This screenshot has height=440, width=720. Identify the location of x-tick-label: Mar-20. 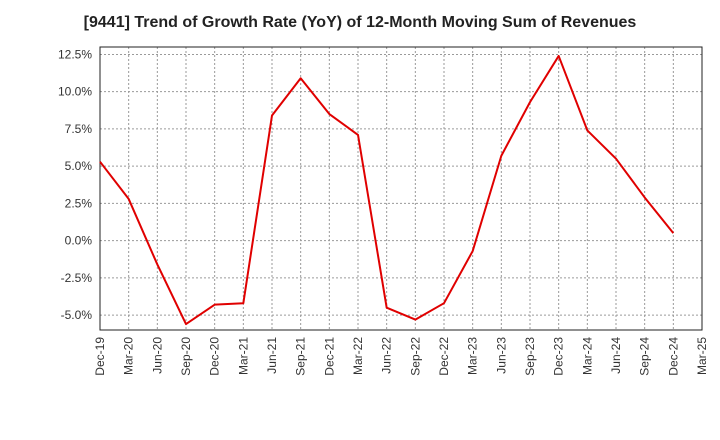
(129, 356).